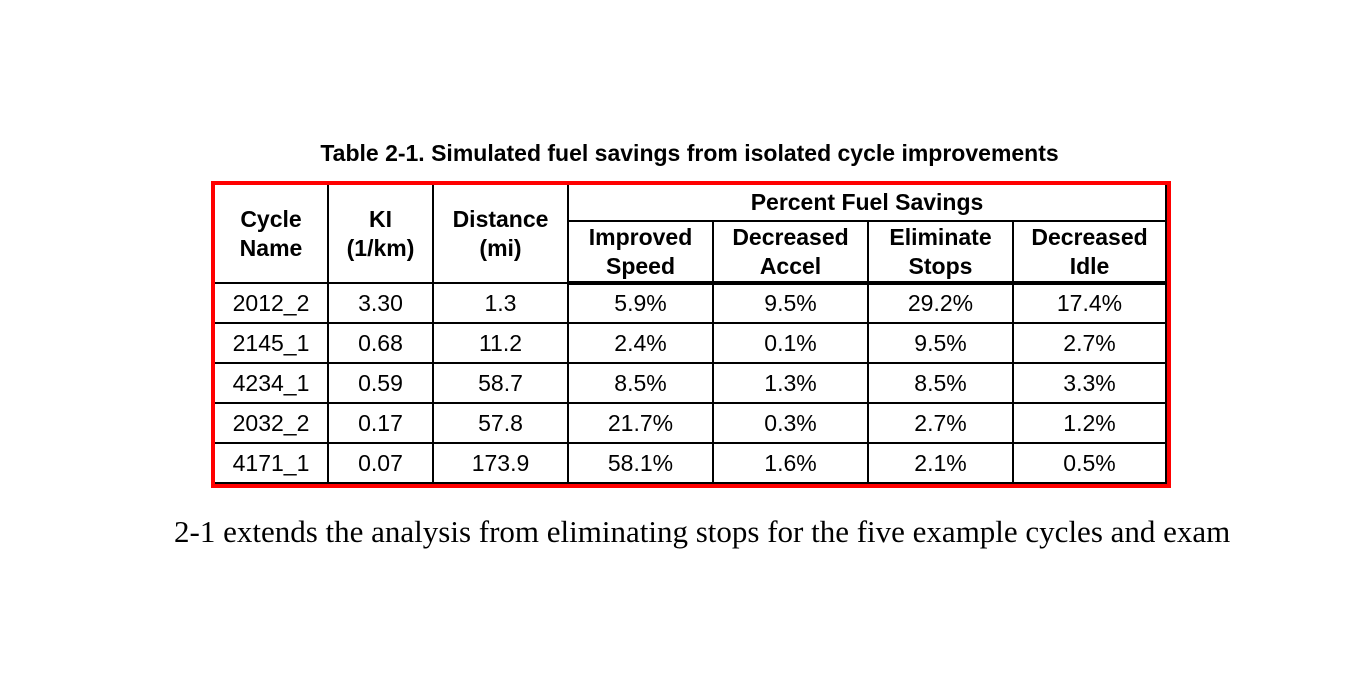 This screenshot has width=1366, height=674. What do you see at coordinates (1089, 463) in the screenshot?
I see `table-cell: 0.5%` at bounding box center [1089, 463].